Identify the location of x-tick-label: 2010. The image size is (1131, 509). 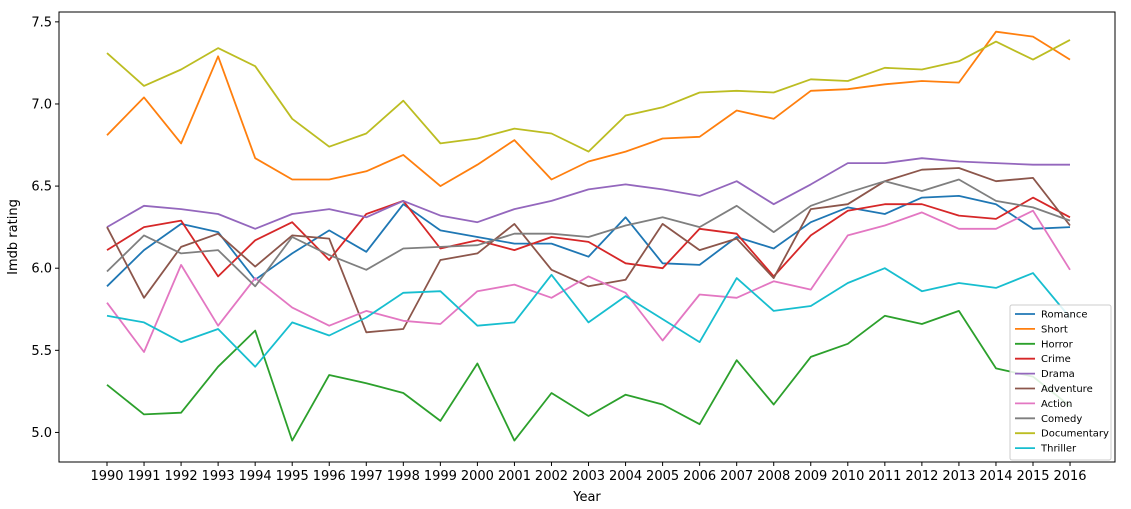
(847, 476).